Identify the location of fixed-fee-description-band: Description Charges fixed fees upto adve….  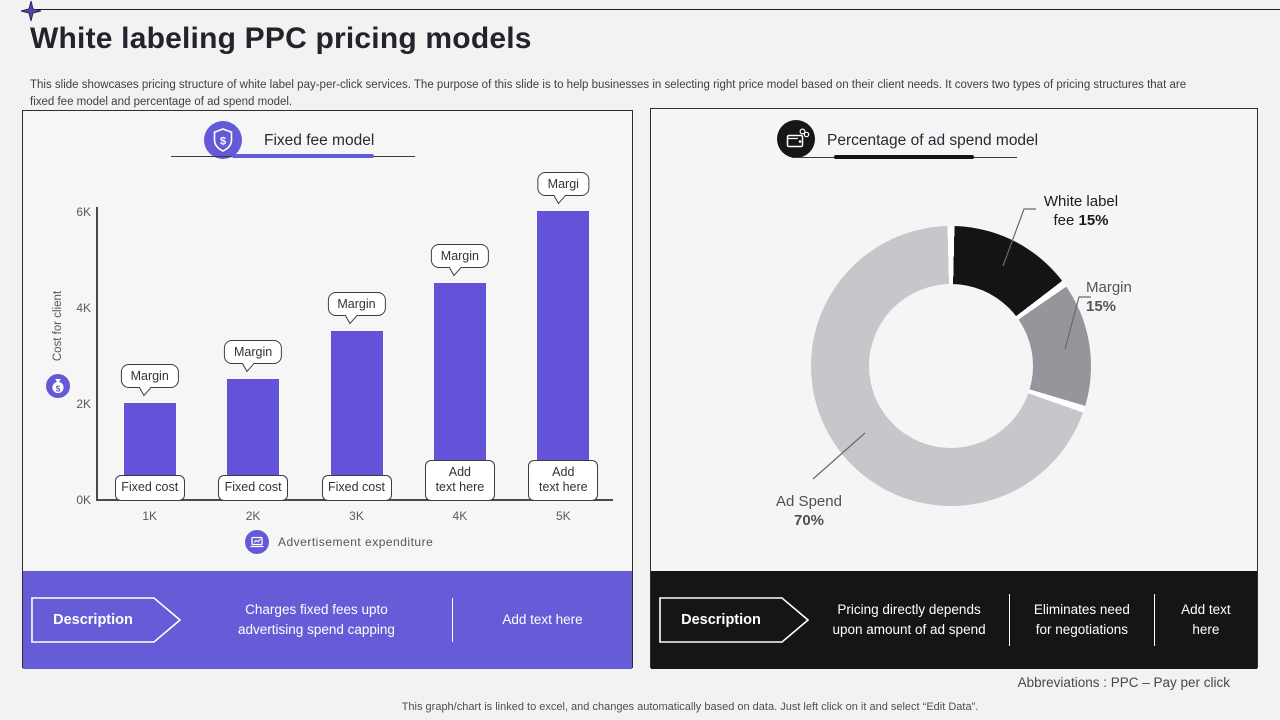
(327, 620).